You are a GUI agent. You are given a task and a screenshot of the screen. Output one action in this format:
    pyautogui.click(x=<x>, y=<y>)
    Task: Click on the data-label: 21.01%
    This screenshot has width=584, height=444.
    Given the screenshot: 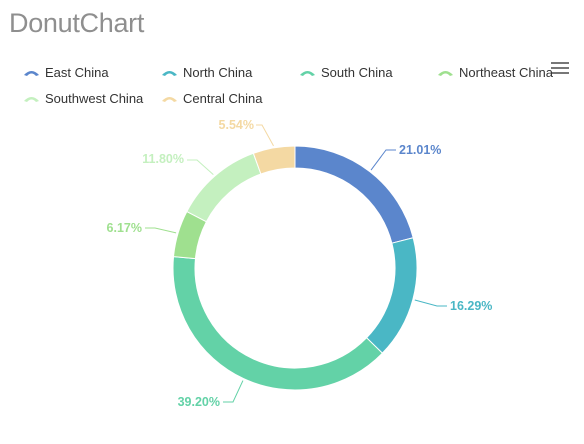 What is the action you would take?
    pyautogui.click(x=420, y=150)
    